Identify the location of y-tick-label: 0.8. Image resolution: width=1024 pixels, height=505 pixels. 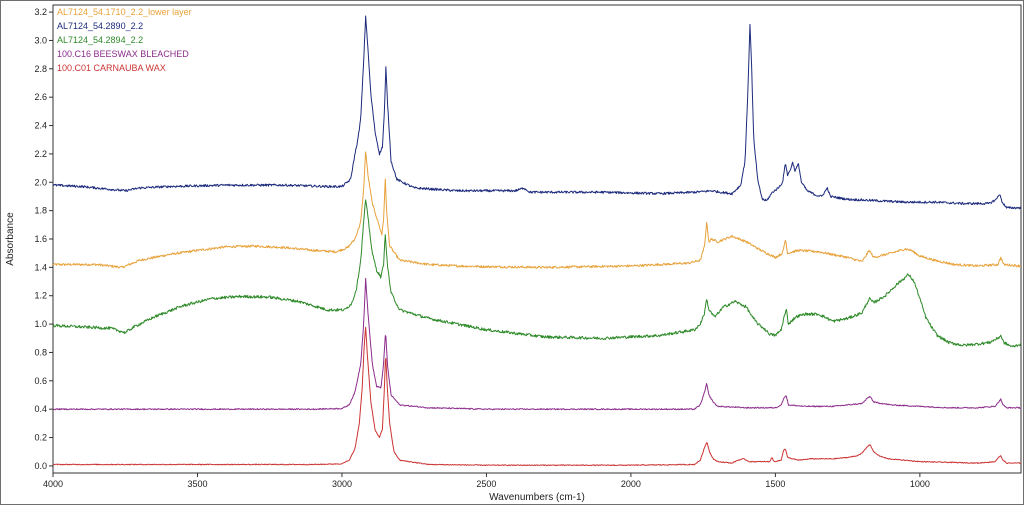
(40, 352).